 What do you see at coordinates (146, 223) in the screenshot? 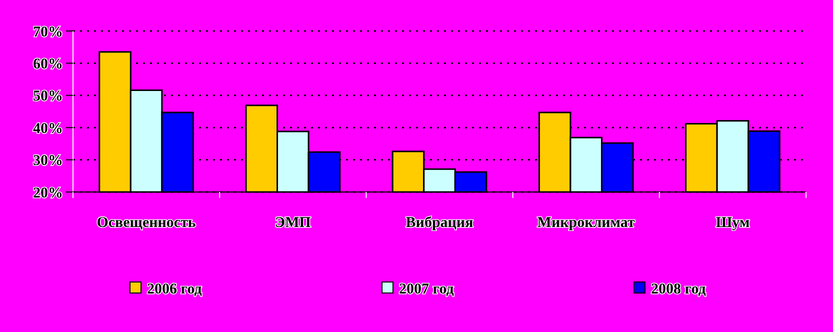
I see `x-tick-label: Освещенность` at bounding box center [146, 223].